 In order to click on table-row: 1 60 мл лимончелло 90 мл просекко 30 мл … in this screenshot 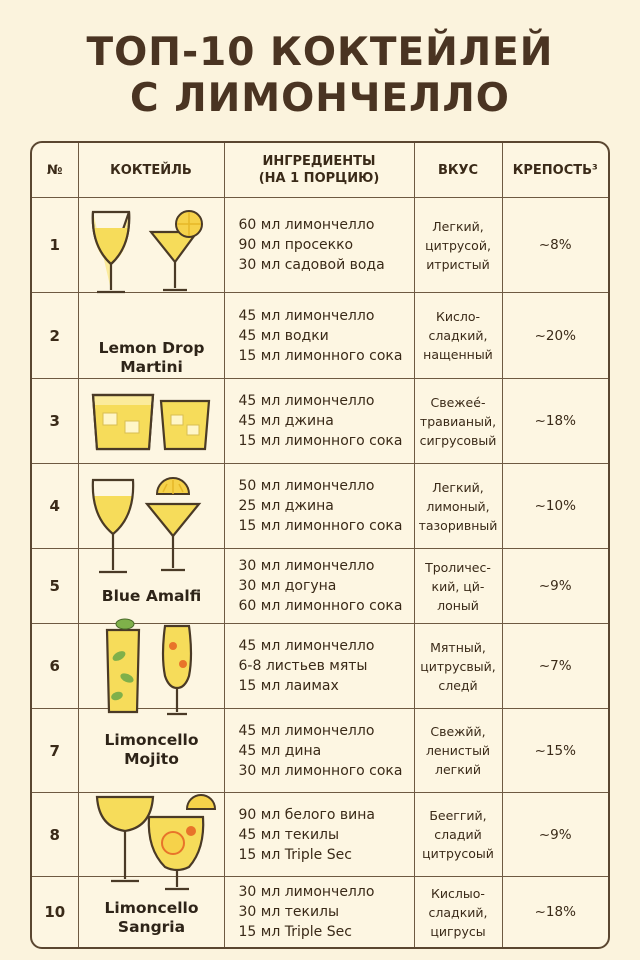, I will do `click(320, 245)`.